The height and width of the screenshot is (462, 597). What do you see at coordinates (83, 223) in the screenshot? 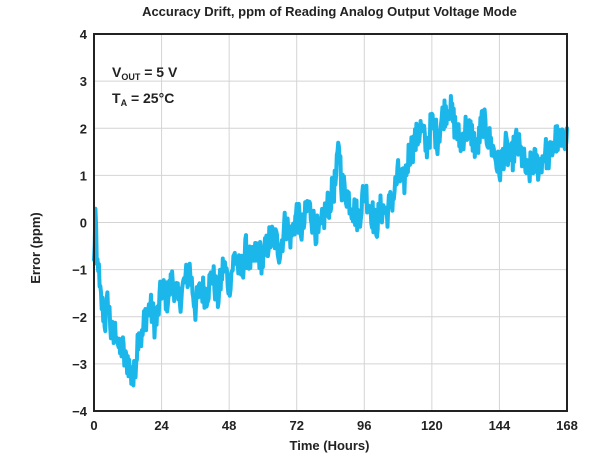
I see `y-tick-label: 0` at bounding box center [83, 223].